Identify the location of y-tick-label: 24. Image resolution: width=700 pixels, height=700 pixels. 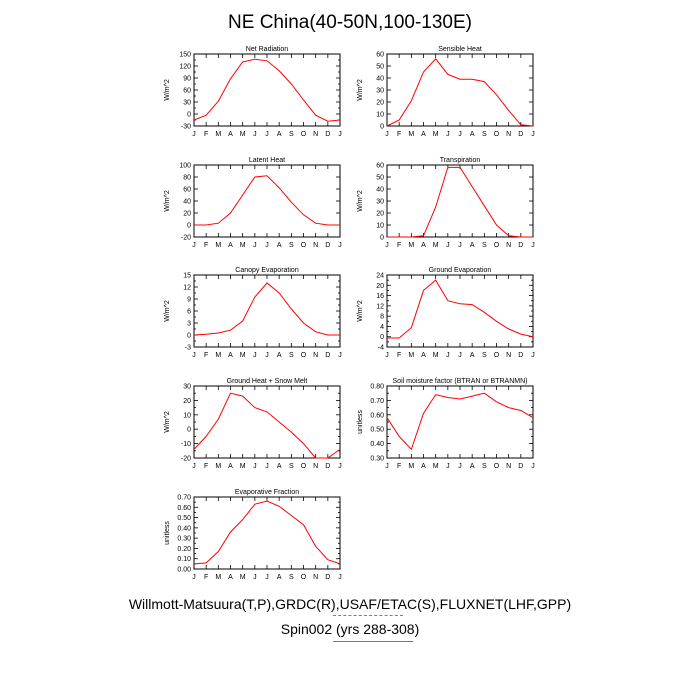
(380, 276).